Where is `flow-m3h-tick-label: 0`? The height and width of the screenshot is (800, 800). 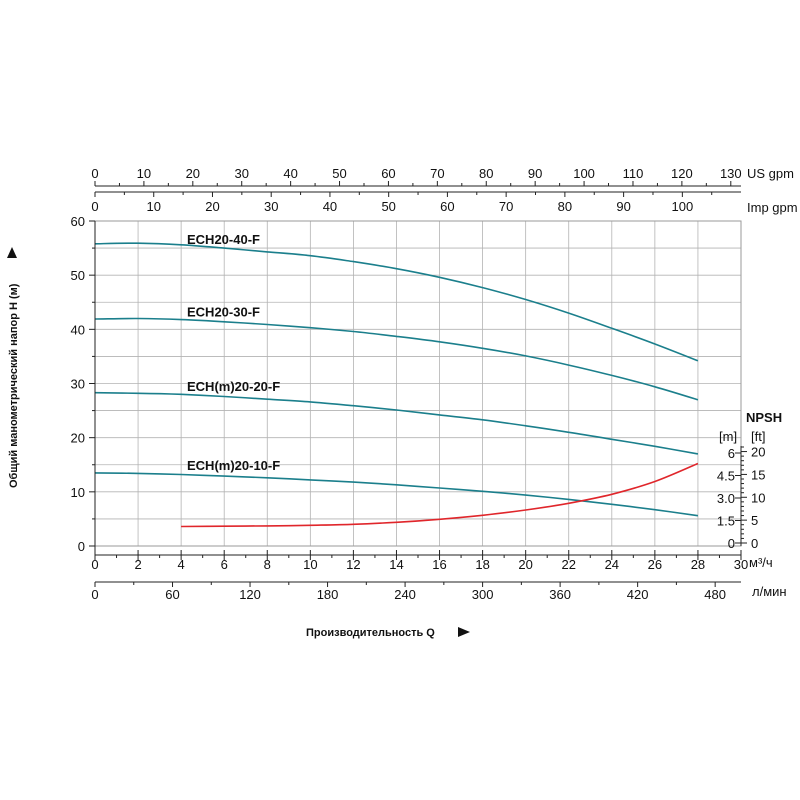
flow-m3h-tick-label: 0 is located at coordinates (94, 564).